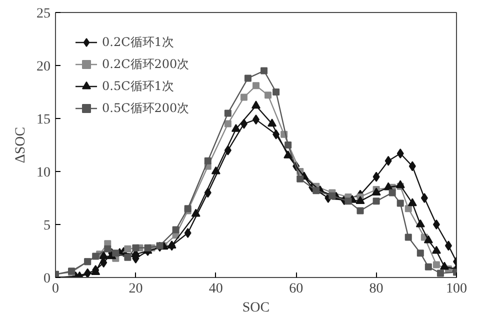 Image resolution: width=486 pixels, height=322 pixels. Describe the element at coordinates (47, 279) in the screenshot. I see `y-tick-label: 0` at that location.